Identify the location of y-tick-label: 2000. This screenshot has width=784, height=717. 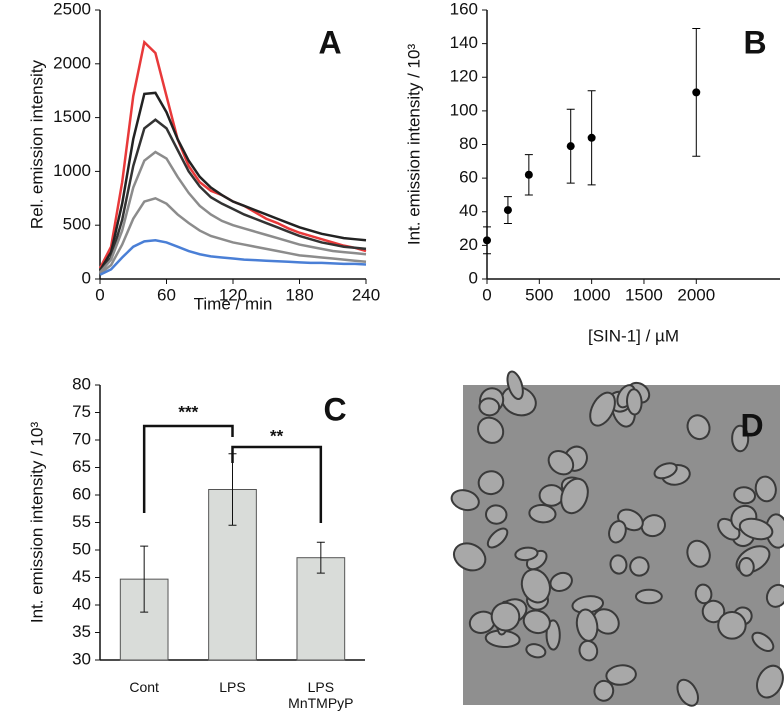
(72, 62).